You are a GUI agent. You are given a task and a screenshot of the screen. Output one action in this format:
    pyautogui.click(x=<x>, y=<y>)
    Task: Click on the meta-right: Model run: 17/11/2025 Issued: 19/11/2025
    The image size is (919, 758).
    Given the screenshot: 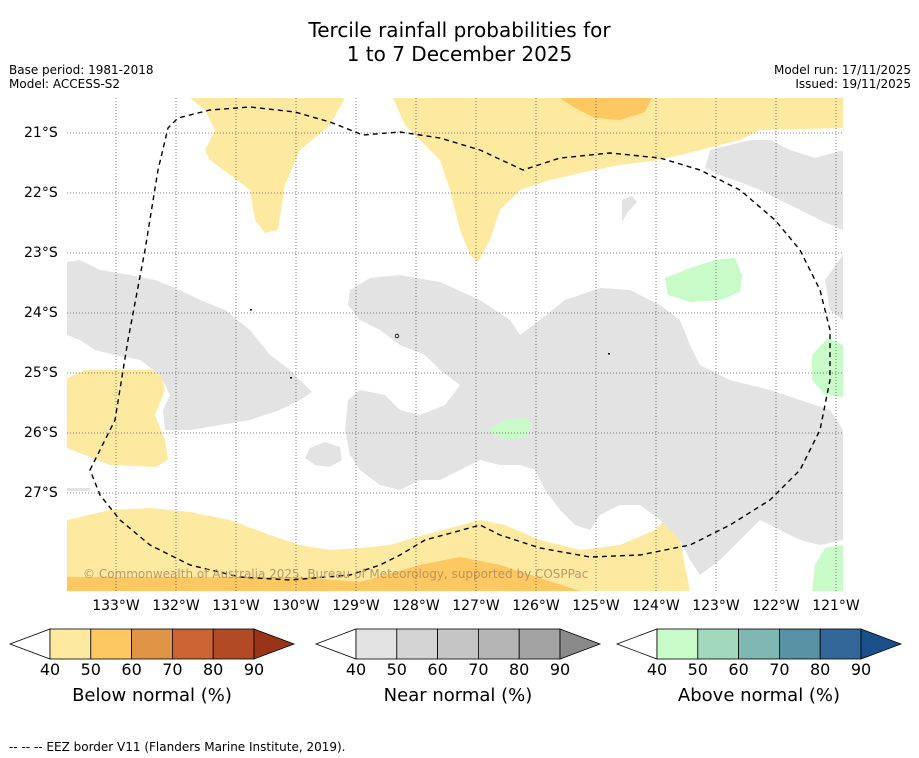 What is the action you would take?
    pyautogui.click(x=842, y=77)
    